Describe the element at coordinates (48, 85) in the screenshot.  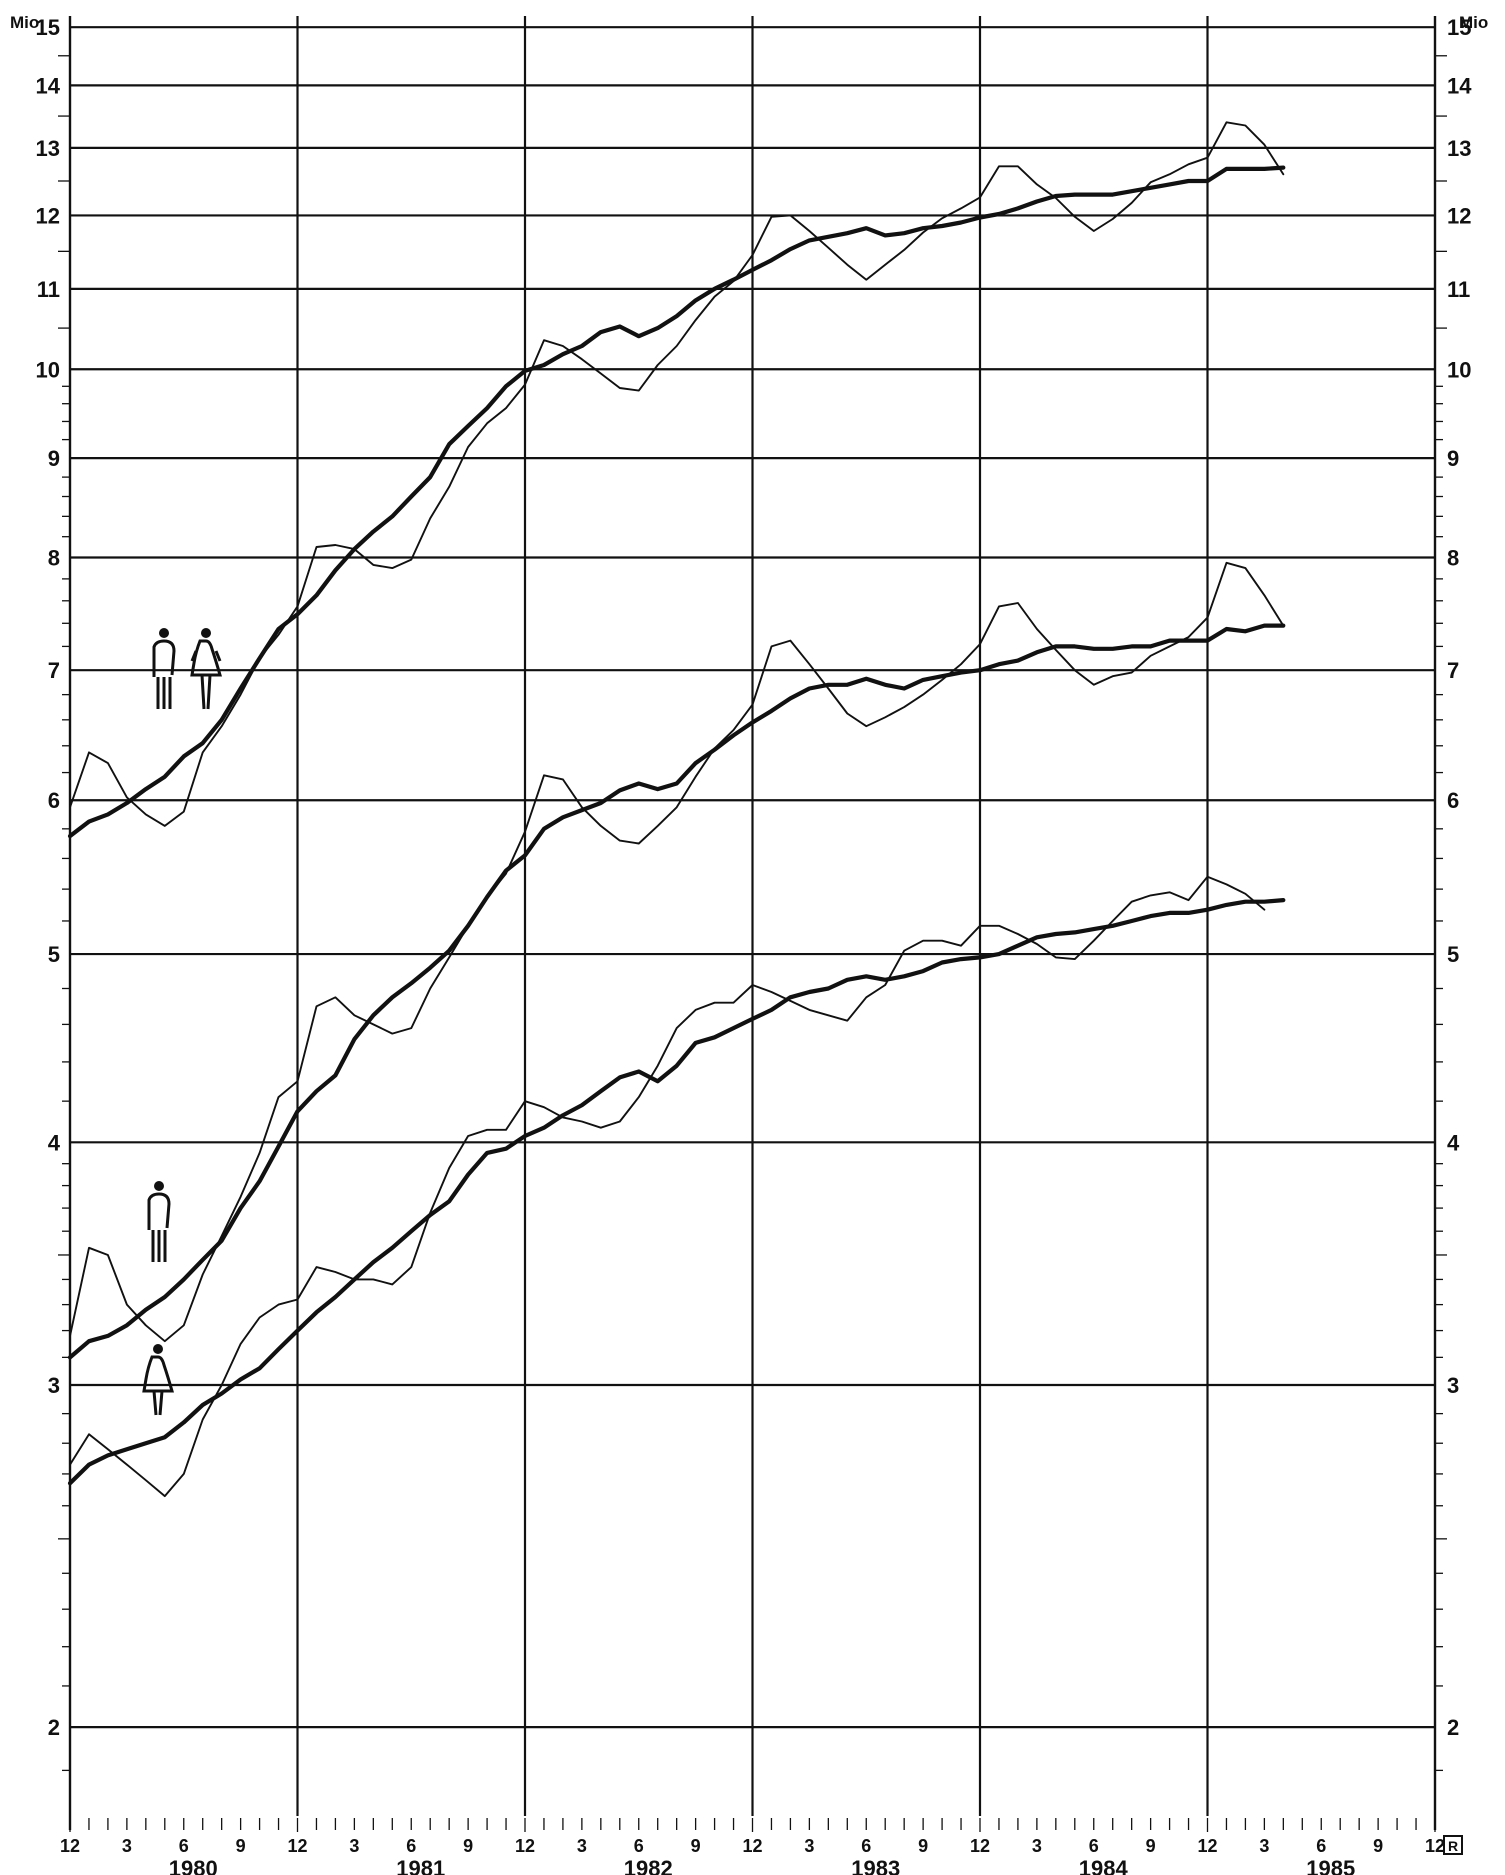
I see `y-tick-label-left: 14` at that location.